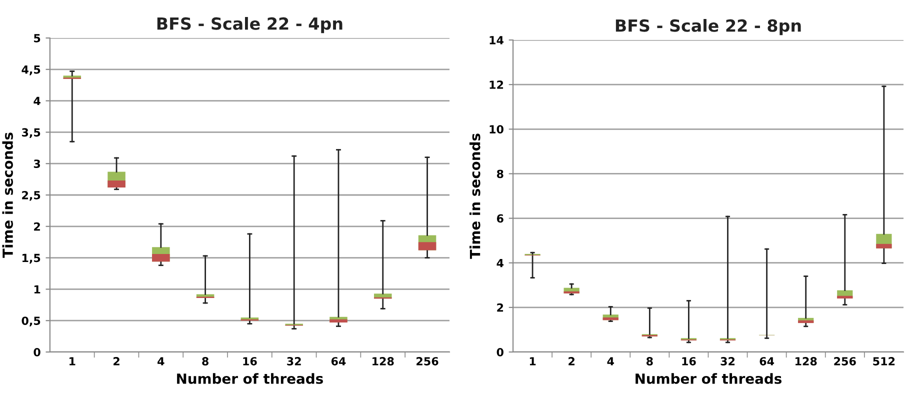  Describe the element at coordinates (500, 218) in the screenshot. I see `y-tick-label: 6` at that location.